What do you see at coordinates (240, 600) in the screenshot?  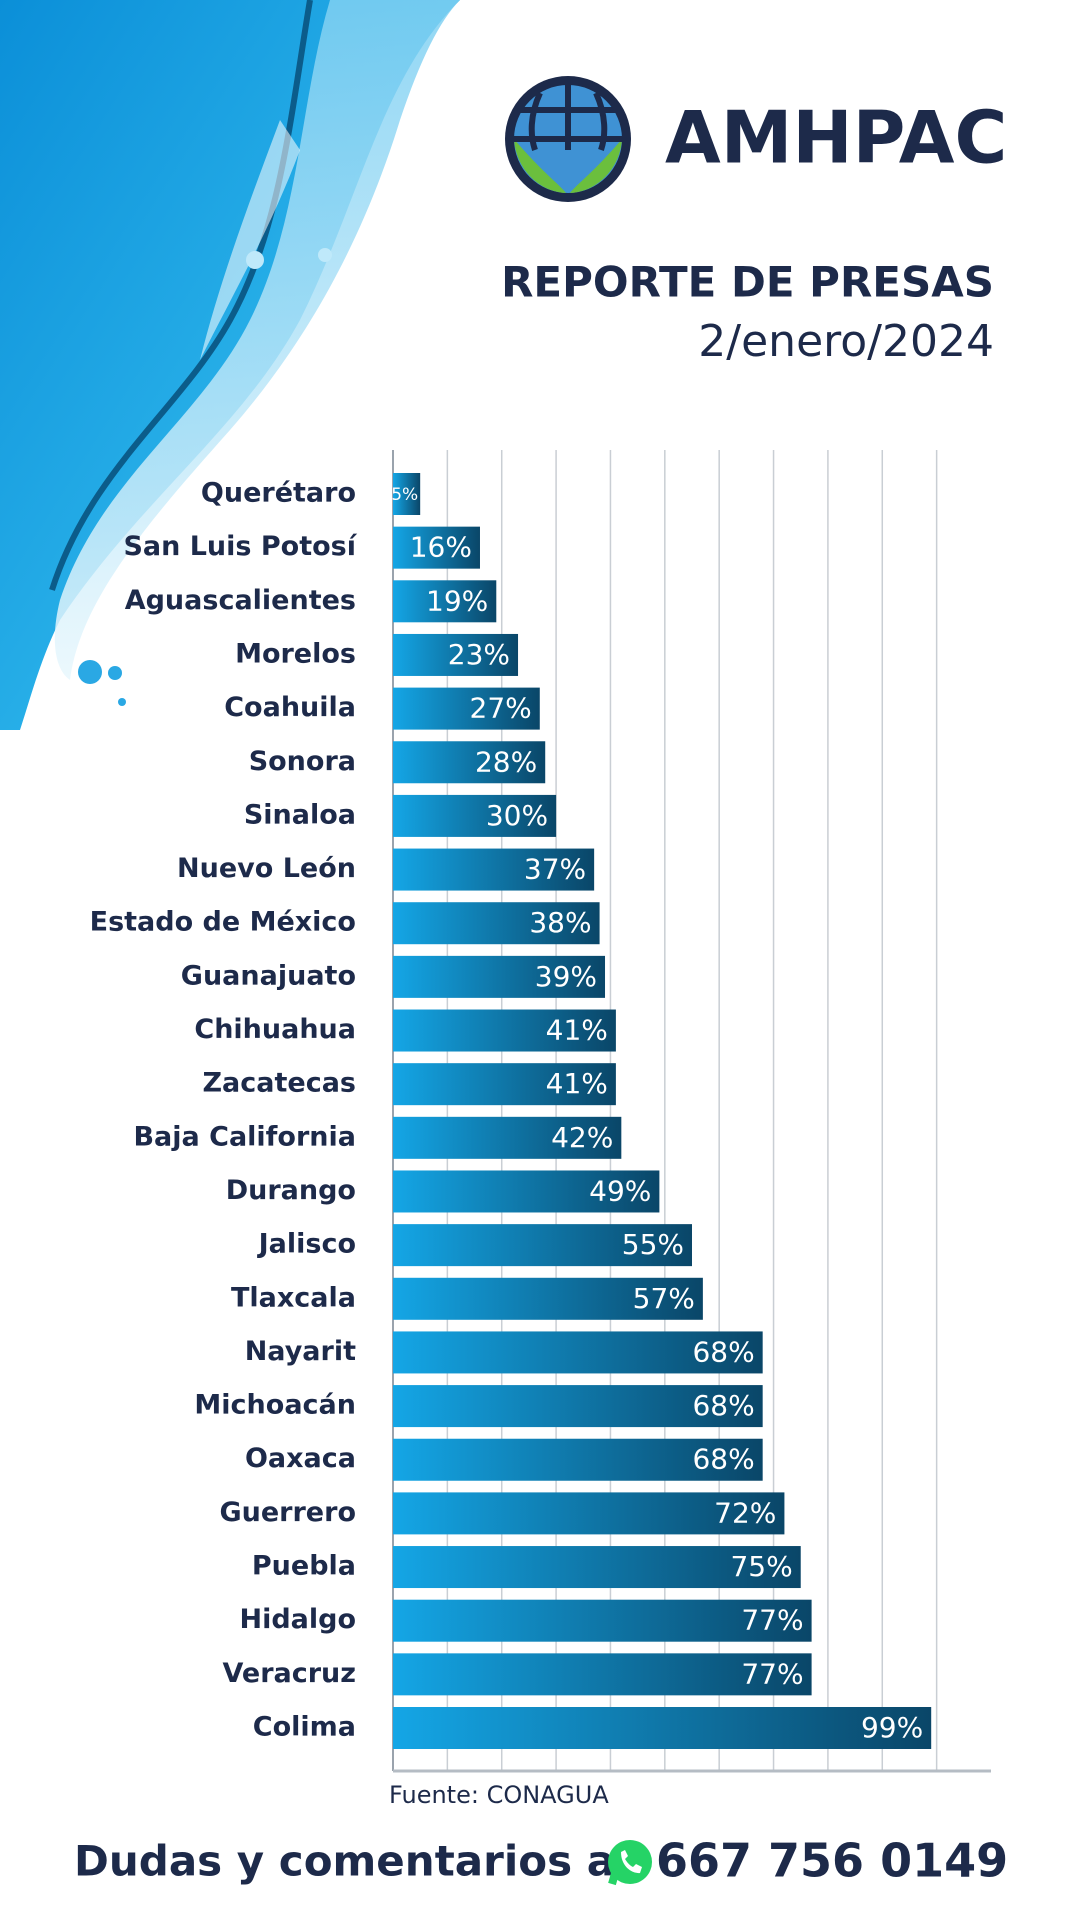 I see `category-label: Aguascalientes` at bounding box center [240, 600].